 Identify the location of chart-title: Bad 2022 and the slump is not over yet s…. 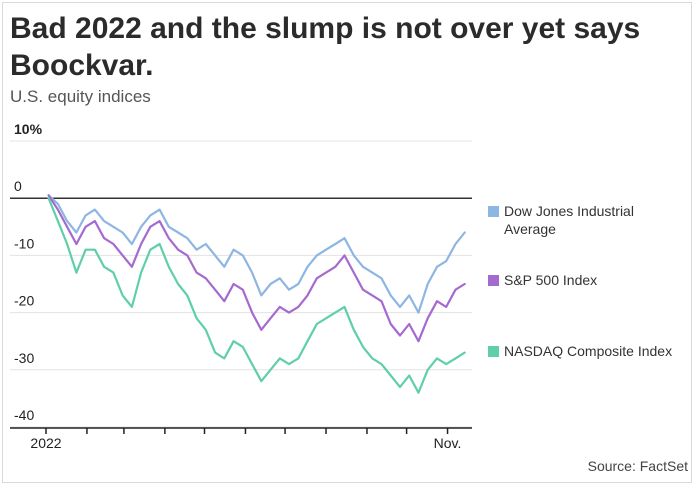
(325, 47).